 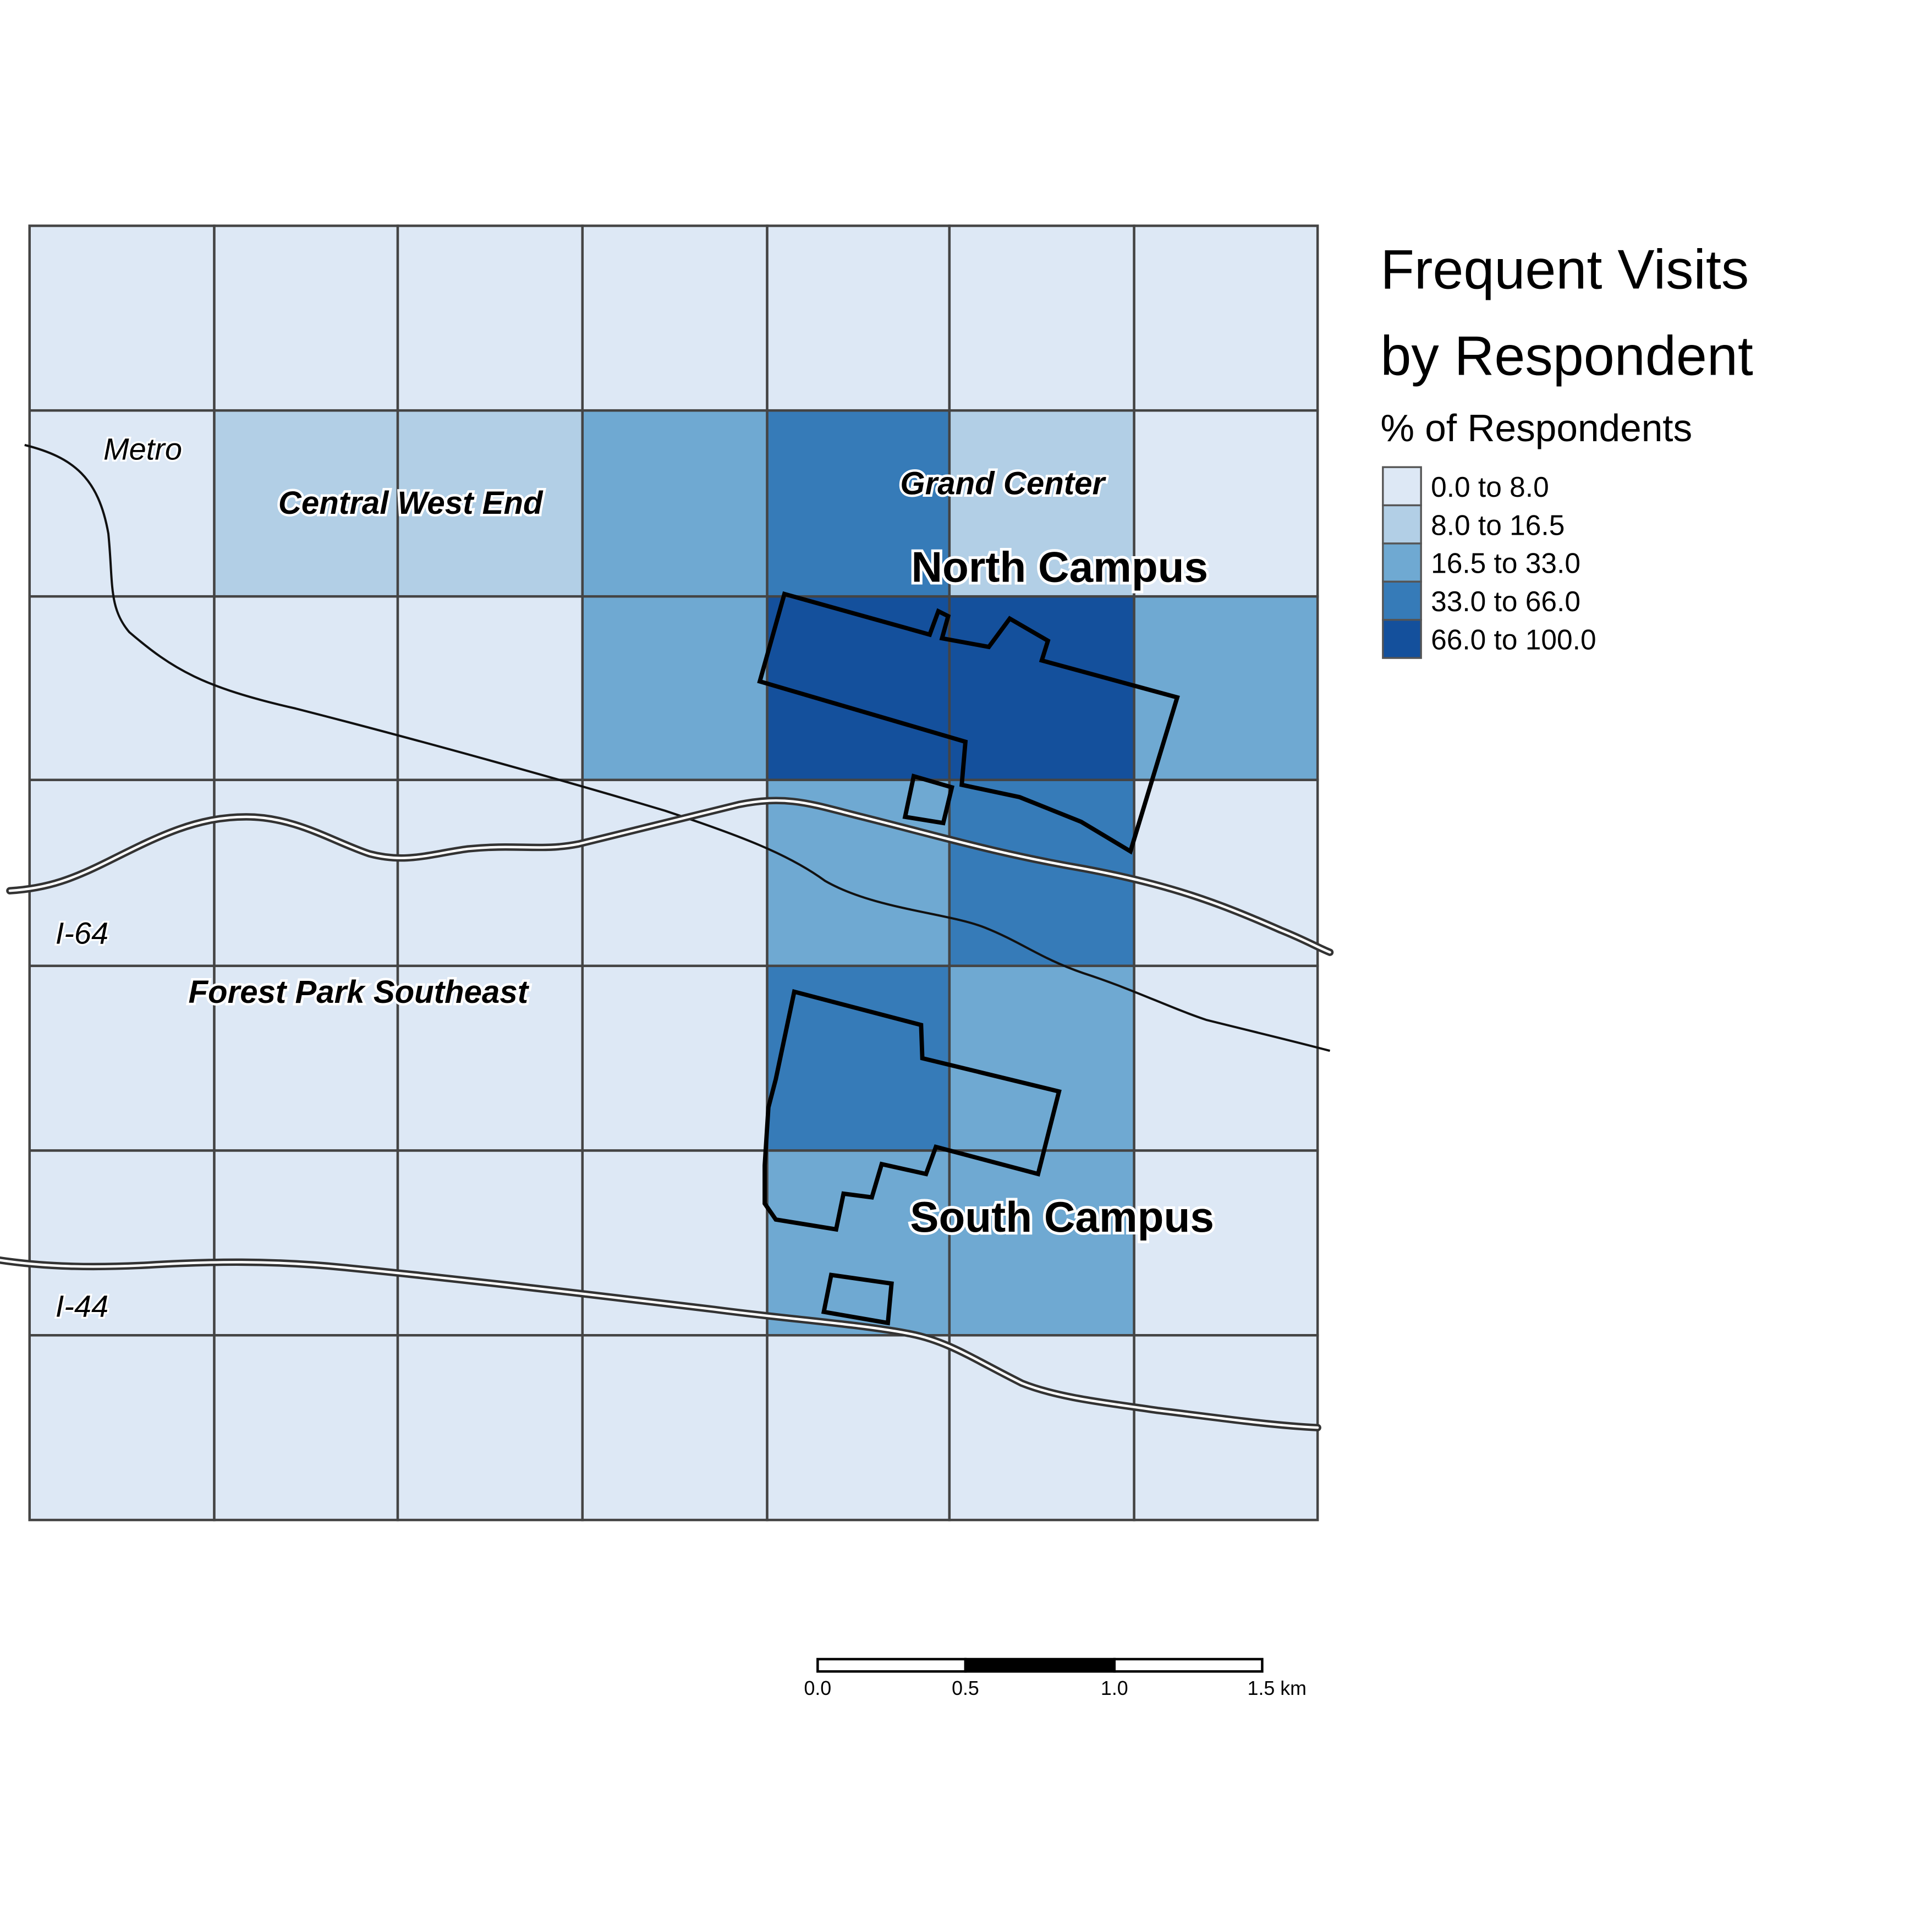 I want to click on scale-tick-0: 0.0, so click(x=817, y=1688).